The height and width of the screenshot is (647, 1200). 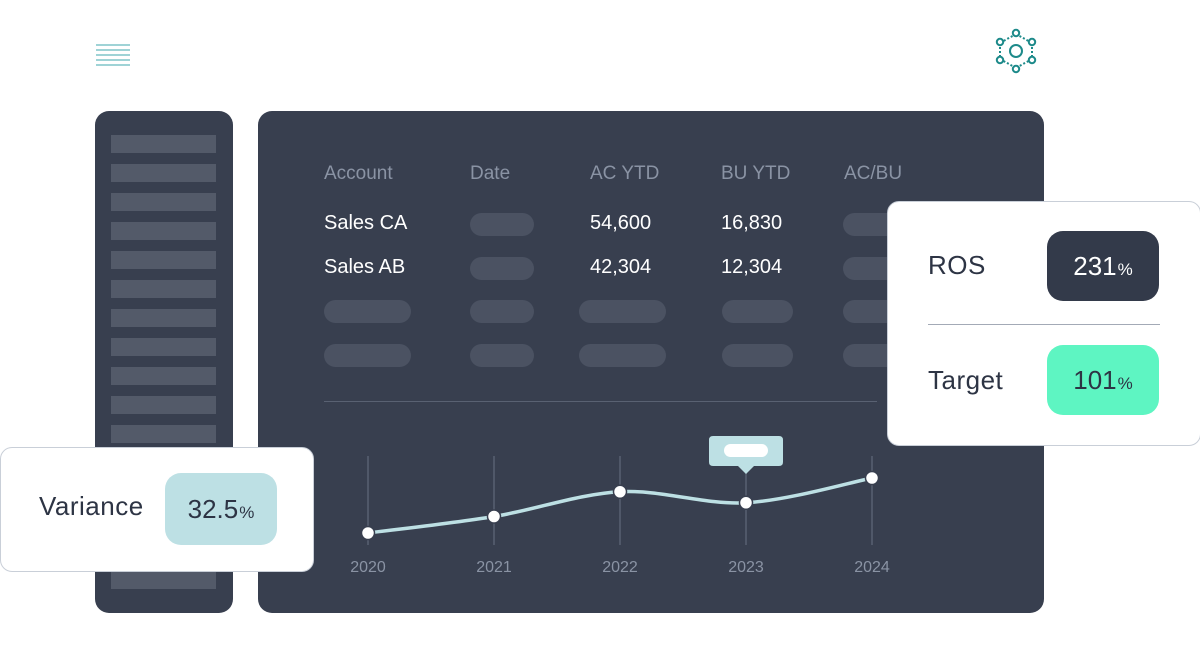 I want to click on cell-bu-ytd: 12,304, so click(x=752, y=267).